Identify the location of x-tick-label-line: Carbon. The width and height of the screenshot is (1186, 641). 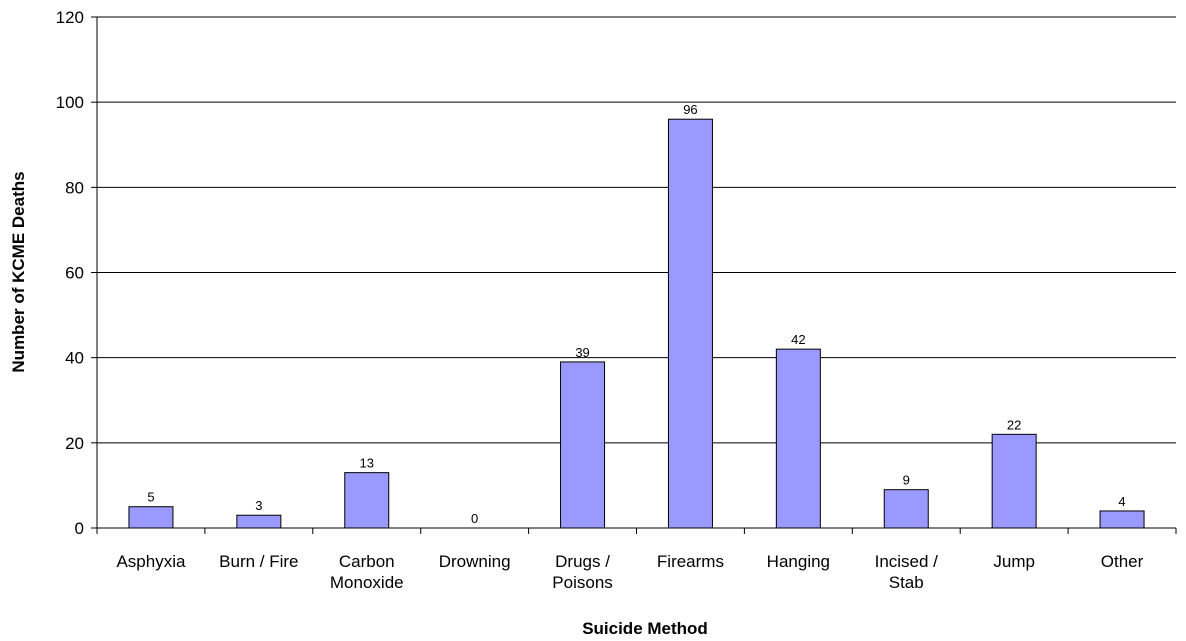
(367, 561).